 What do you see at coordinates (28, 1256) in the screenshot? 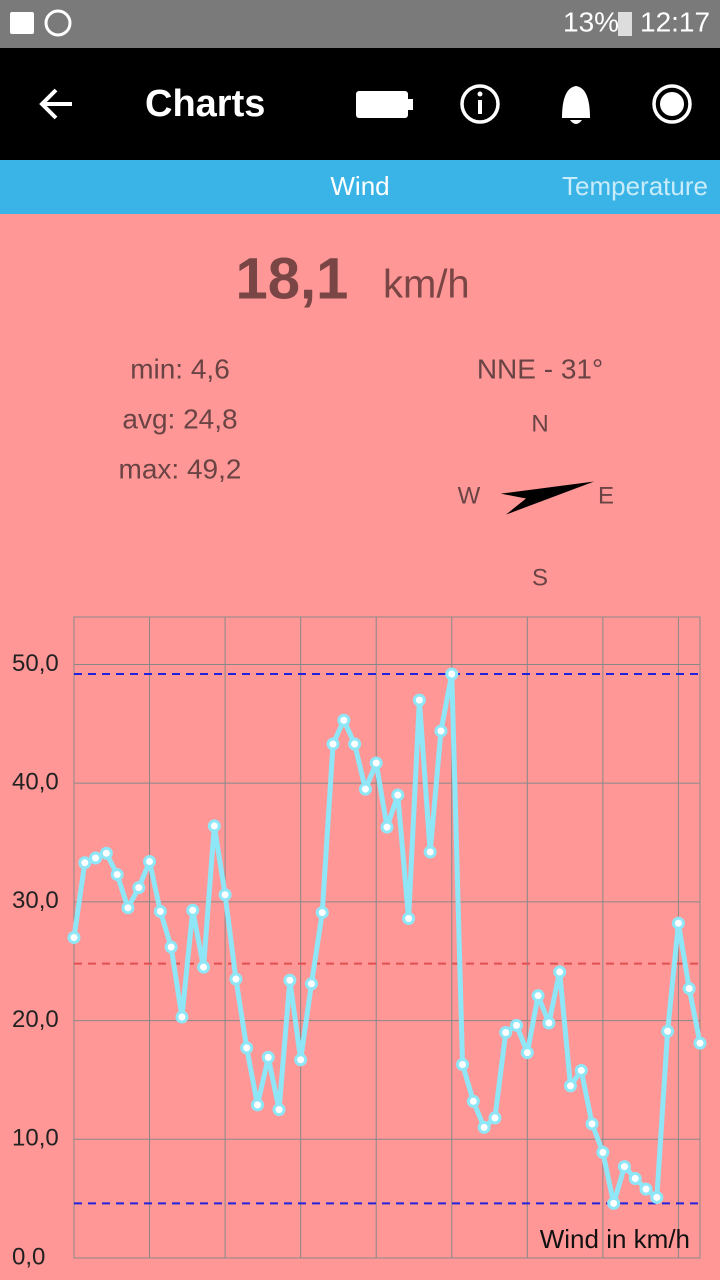
I see `y-tick-label: 0,0` at bounding box center [28, 1256].